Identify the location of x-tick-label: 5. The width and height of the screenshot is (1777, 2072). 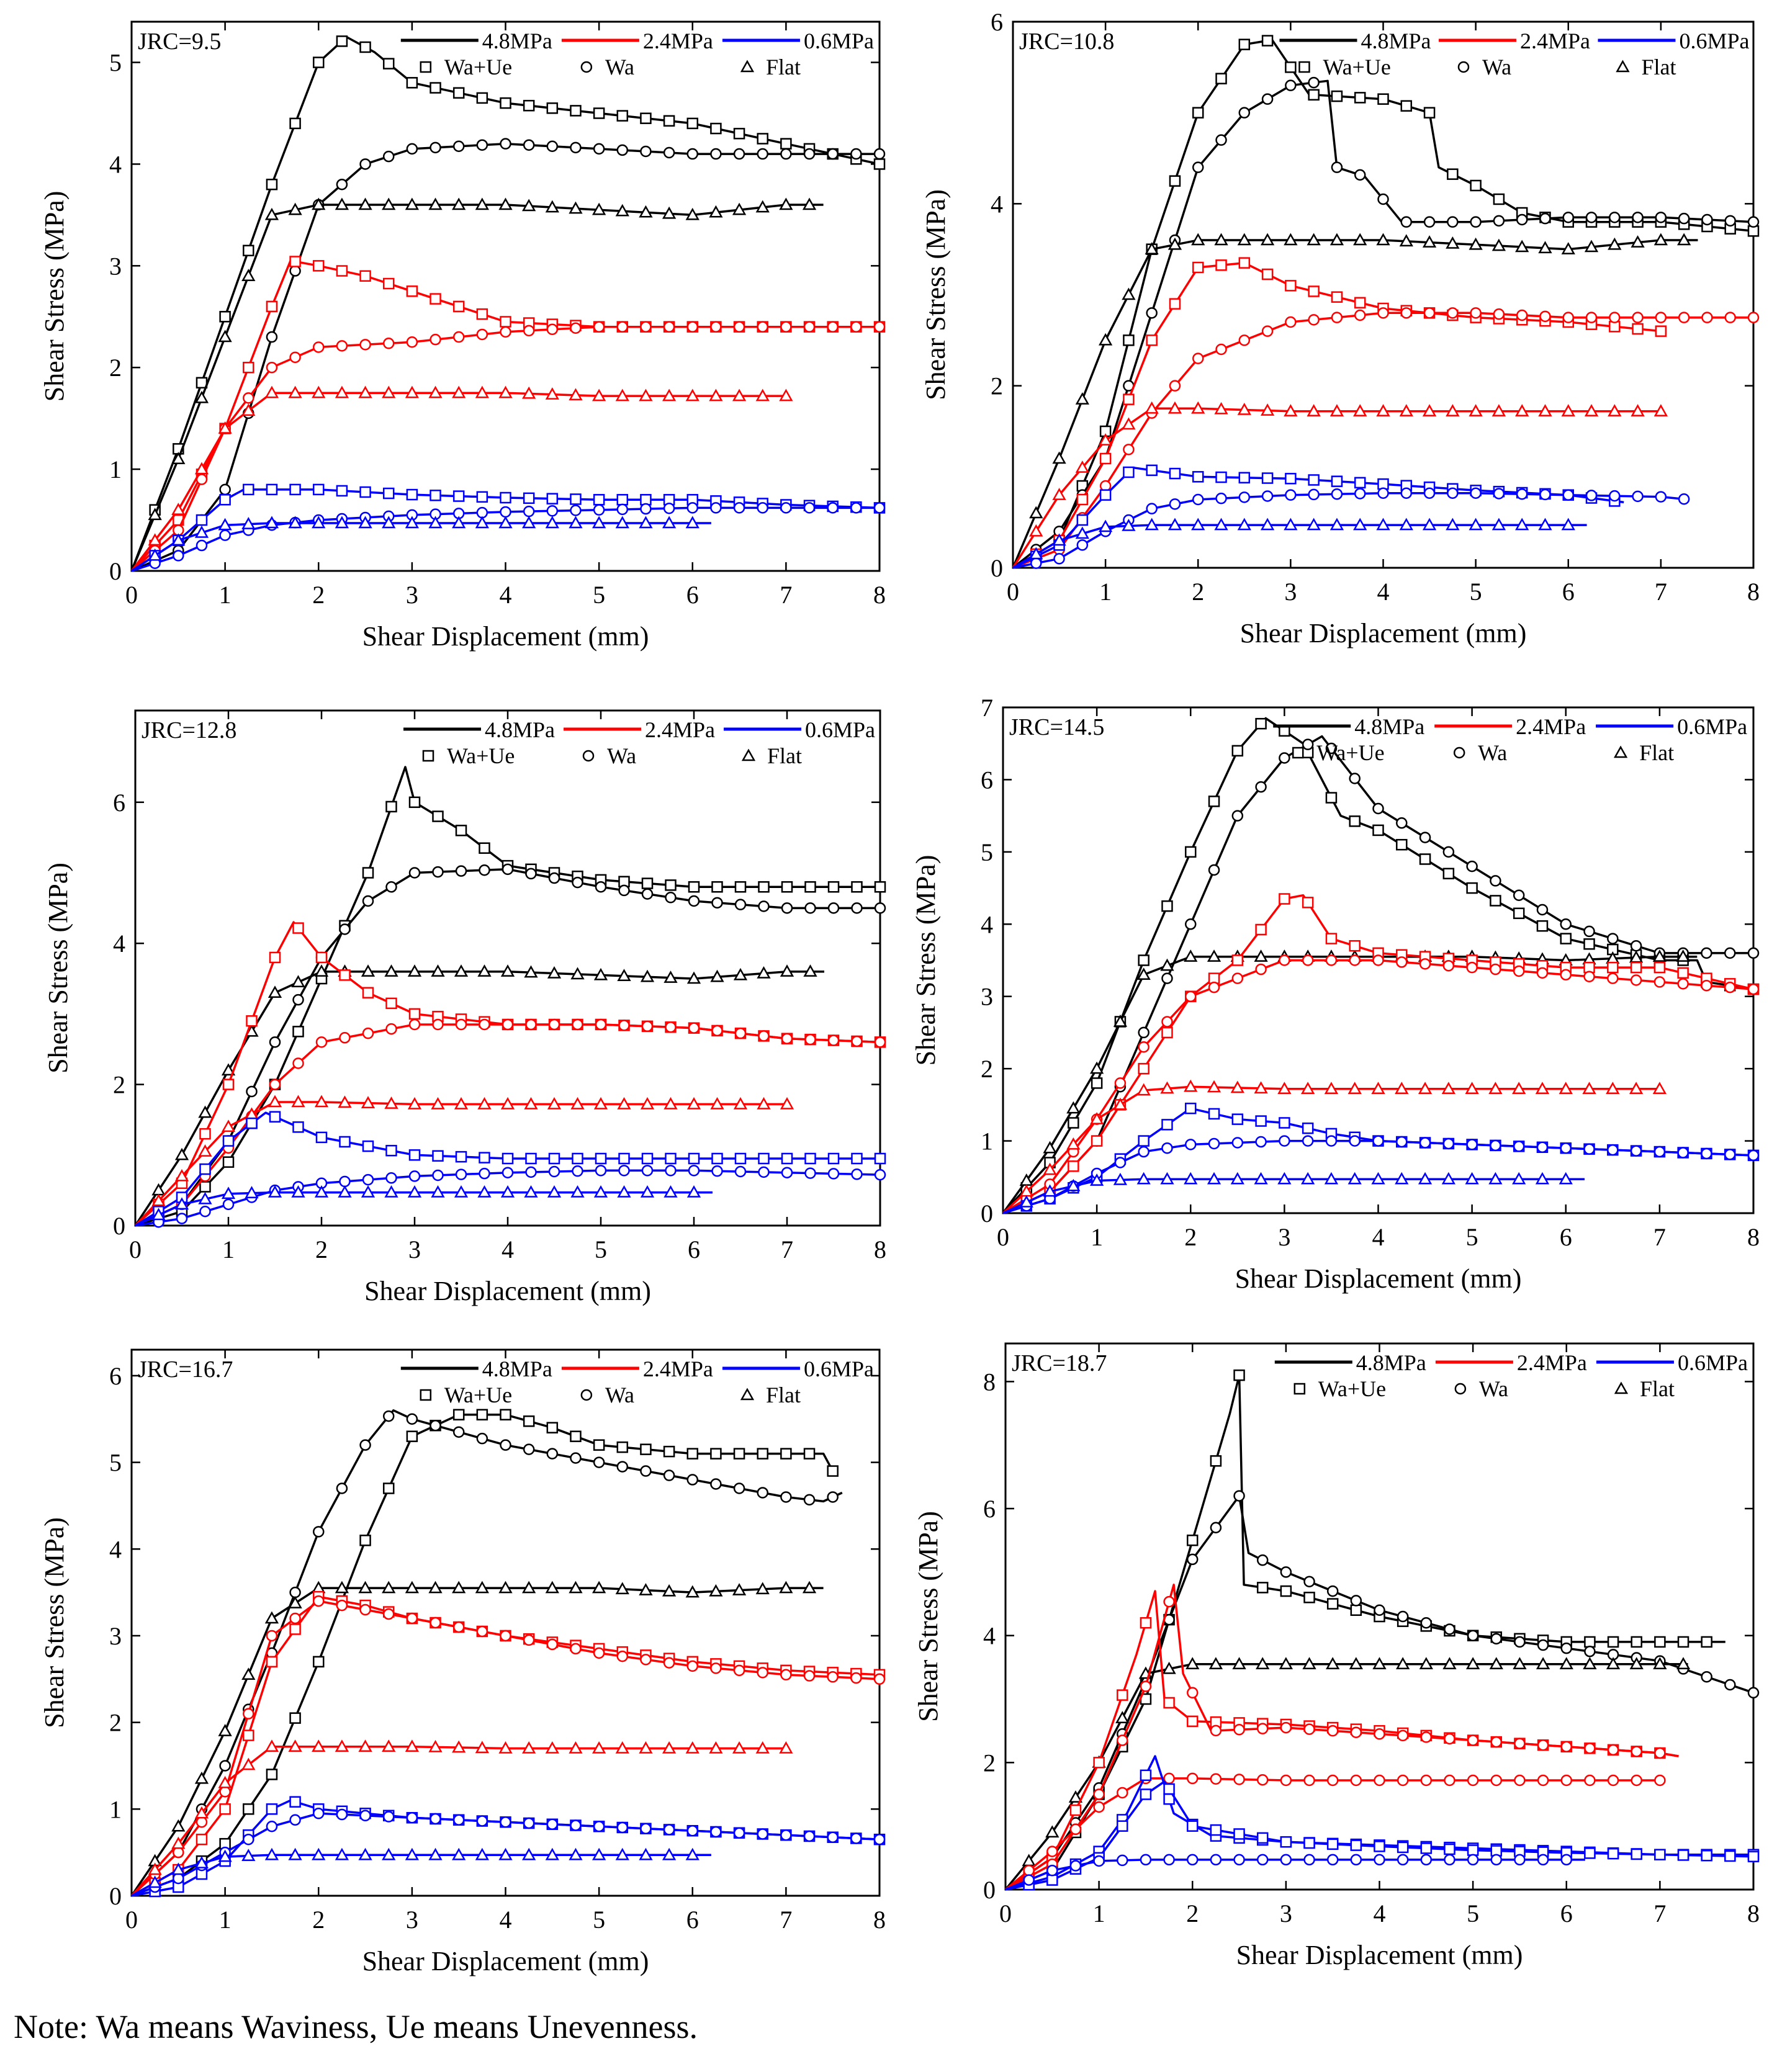
(599, 1920).